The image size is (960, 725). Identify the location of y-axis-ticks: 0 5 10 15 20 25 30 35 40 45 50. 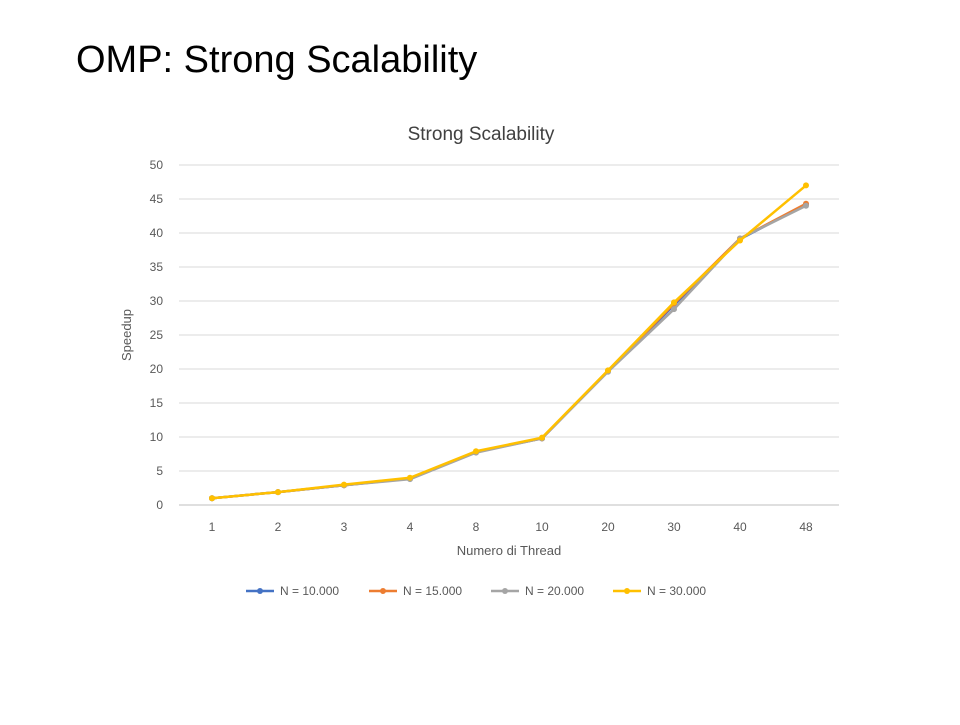
(157, 335).